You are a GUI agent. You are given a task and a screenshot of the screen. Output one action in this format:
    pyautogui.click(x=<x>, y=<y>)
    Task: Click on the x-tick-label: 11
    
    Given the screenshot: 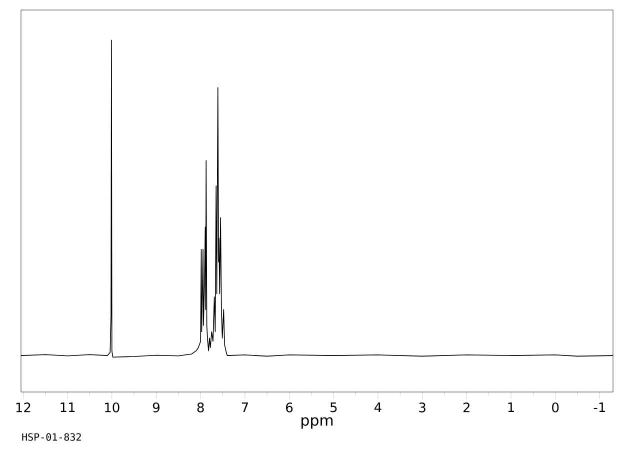 What is the action you would take?
    pyautogui.click(x=67, y=407)
    